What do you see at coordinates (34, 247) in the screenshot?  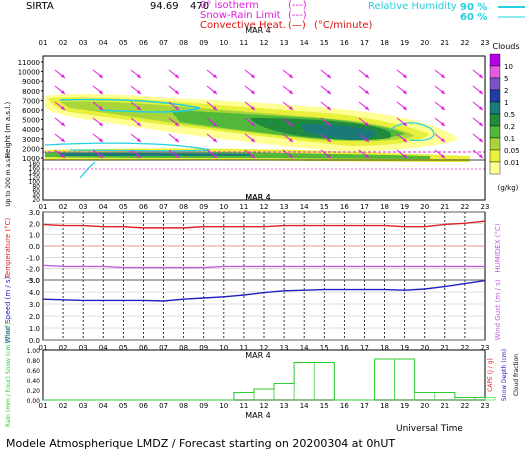 I see `y-tick-label: 0.0` at bounding box center [34, 247].